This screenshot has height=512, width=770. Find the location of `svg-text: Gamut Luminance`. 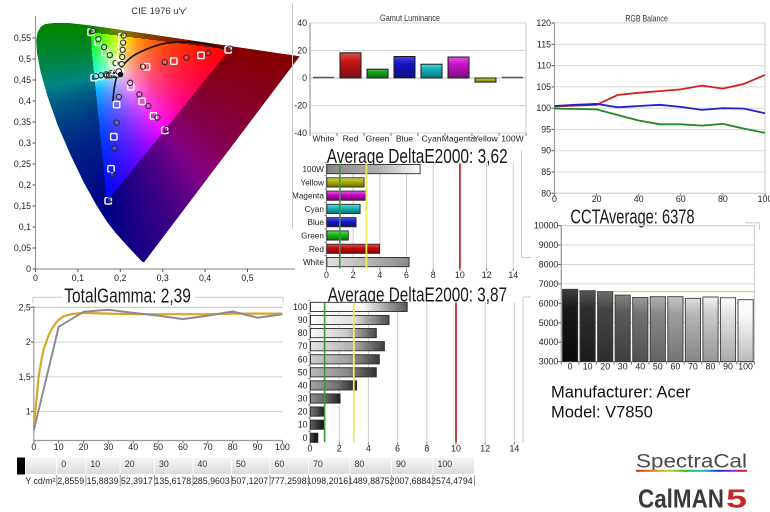

svg-text: Gamut Luminance is located at coordinates (410, 18).